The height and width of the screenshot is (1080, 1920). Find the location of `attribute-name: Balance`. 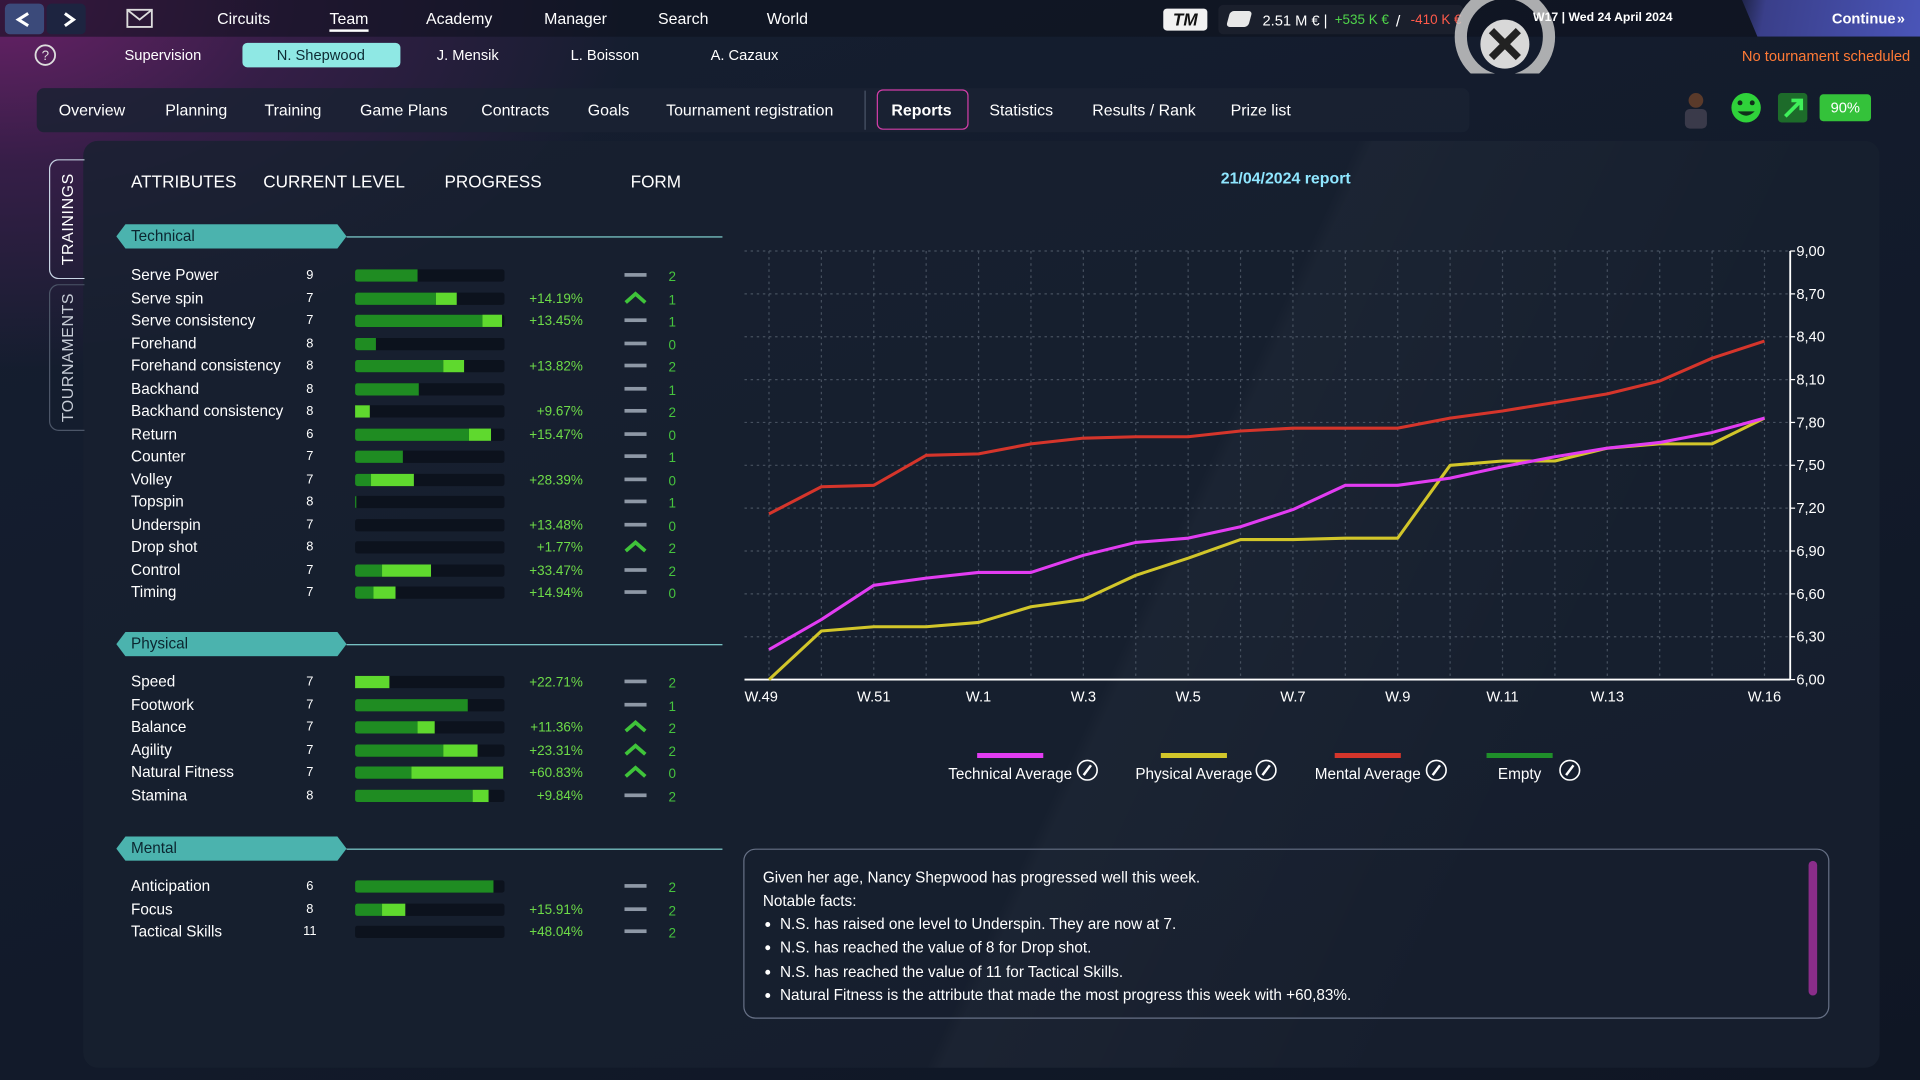

attribute-name: Balance is located at coordinates (159, 727).